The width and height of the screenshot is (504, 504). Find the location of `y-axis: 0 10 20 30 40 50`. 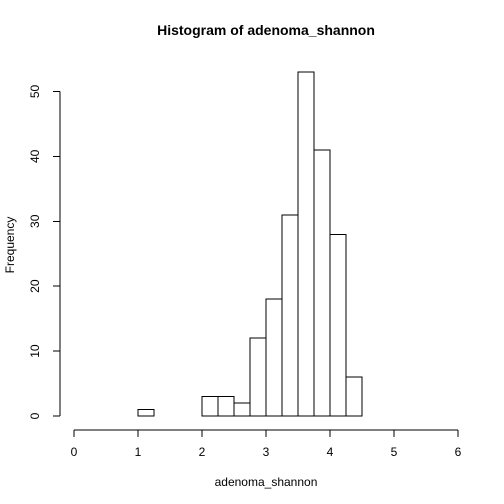

y-axis: 0 10 20 30 40 50 is located at coordinates (44, 251).